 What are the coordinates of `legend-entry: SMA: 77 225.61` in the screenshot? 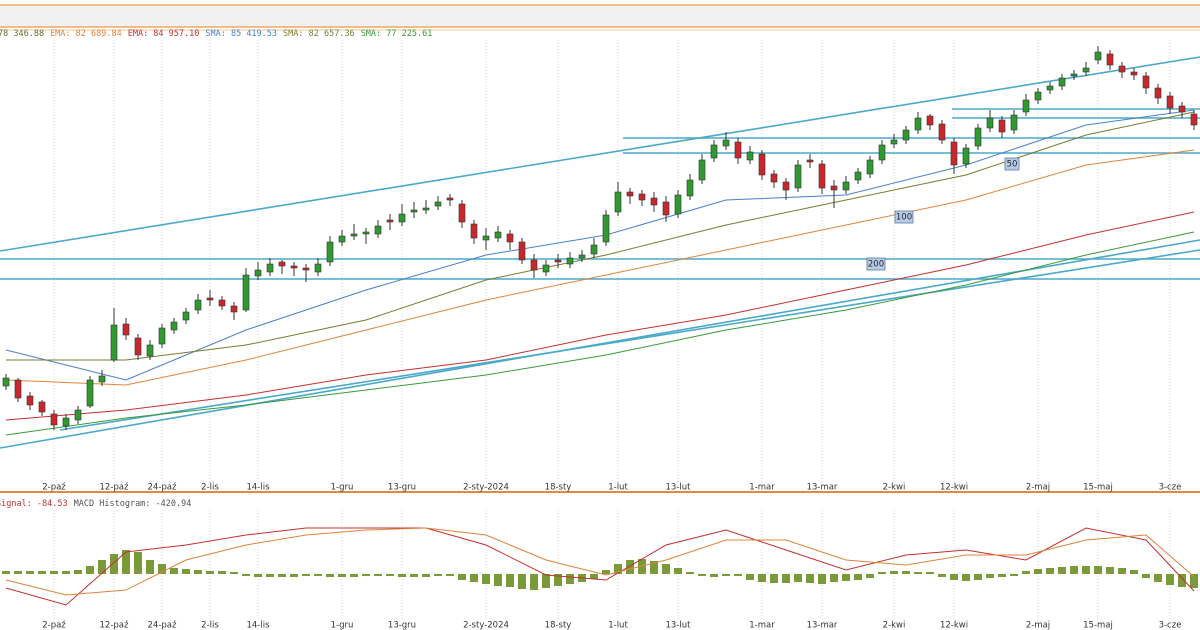 It's located at (397, 34).